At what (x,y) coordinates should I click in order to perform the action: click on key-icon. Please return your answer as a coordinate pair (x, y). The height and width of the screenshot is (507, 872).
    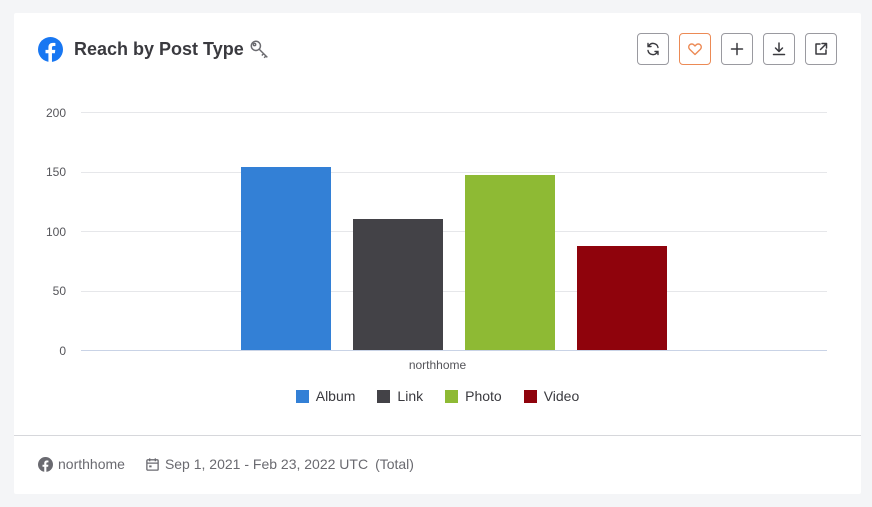
    Looking at the image, I should click on (260, 50).